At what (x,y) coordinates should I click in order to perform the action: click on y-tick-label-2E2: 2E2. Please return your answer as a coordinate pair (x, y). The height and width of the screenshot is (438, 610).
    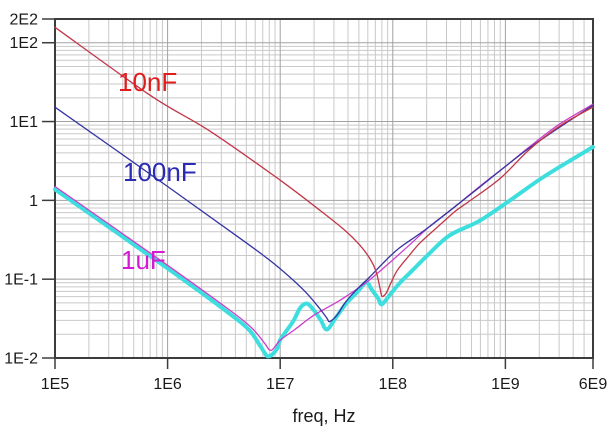
    Looking at the image, I should click on (24, 20).